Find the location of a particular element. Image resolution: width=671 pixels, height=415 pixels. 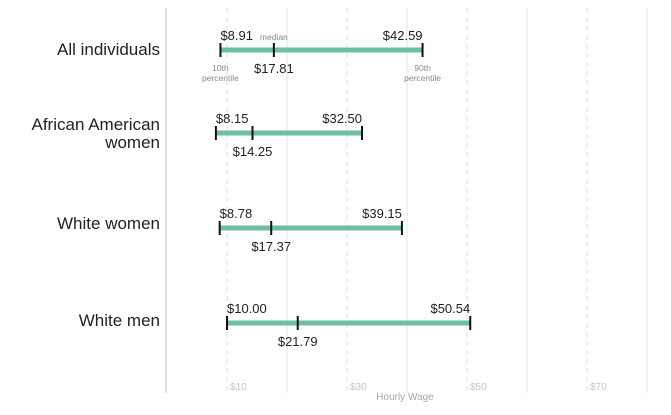

category-label-3: White men is located at coordinates (119, 320).